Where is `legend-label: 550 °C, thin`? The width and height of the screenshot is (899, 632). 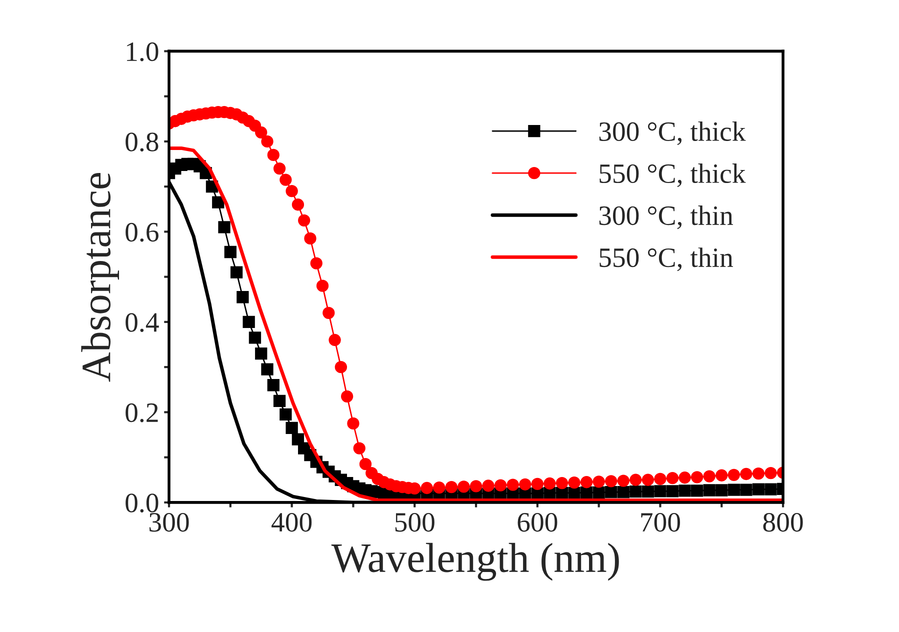
legend-label: 550 °C, thin is located at coordinates (666, 260).